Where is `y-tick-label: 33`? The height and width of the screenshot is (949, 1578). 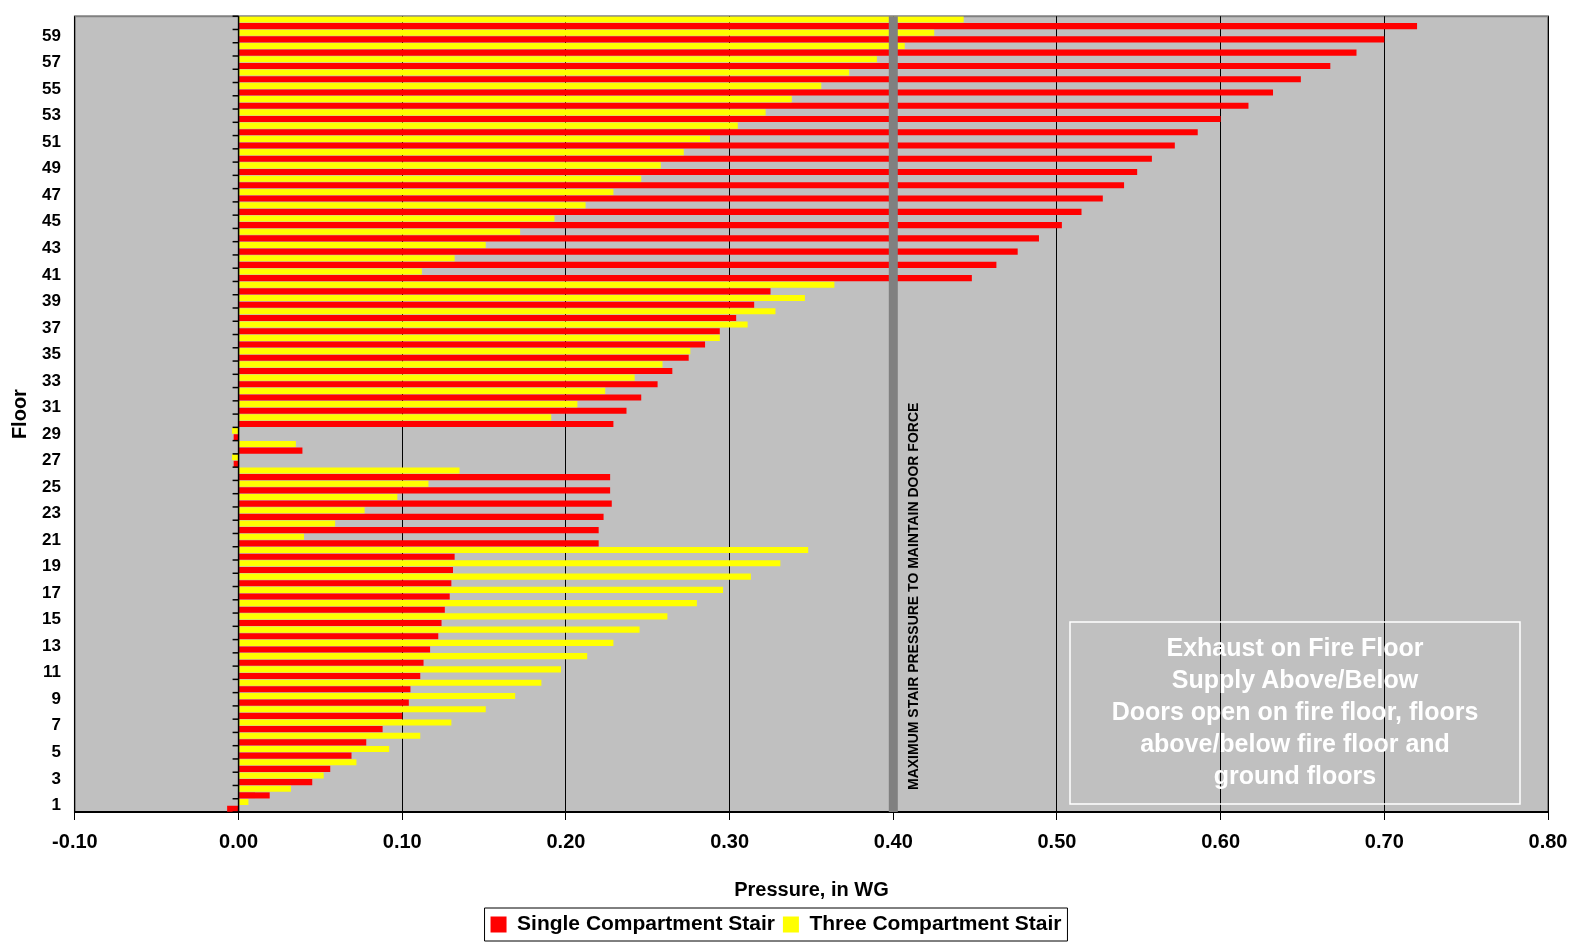
y-tick-label: 33 is located at coordinates (51, 380).